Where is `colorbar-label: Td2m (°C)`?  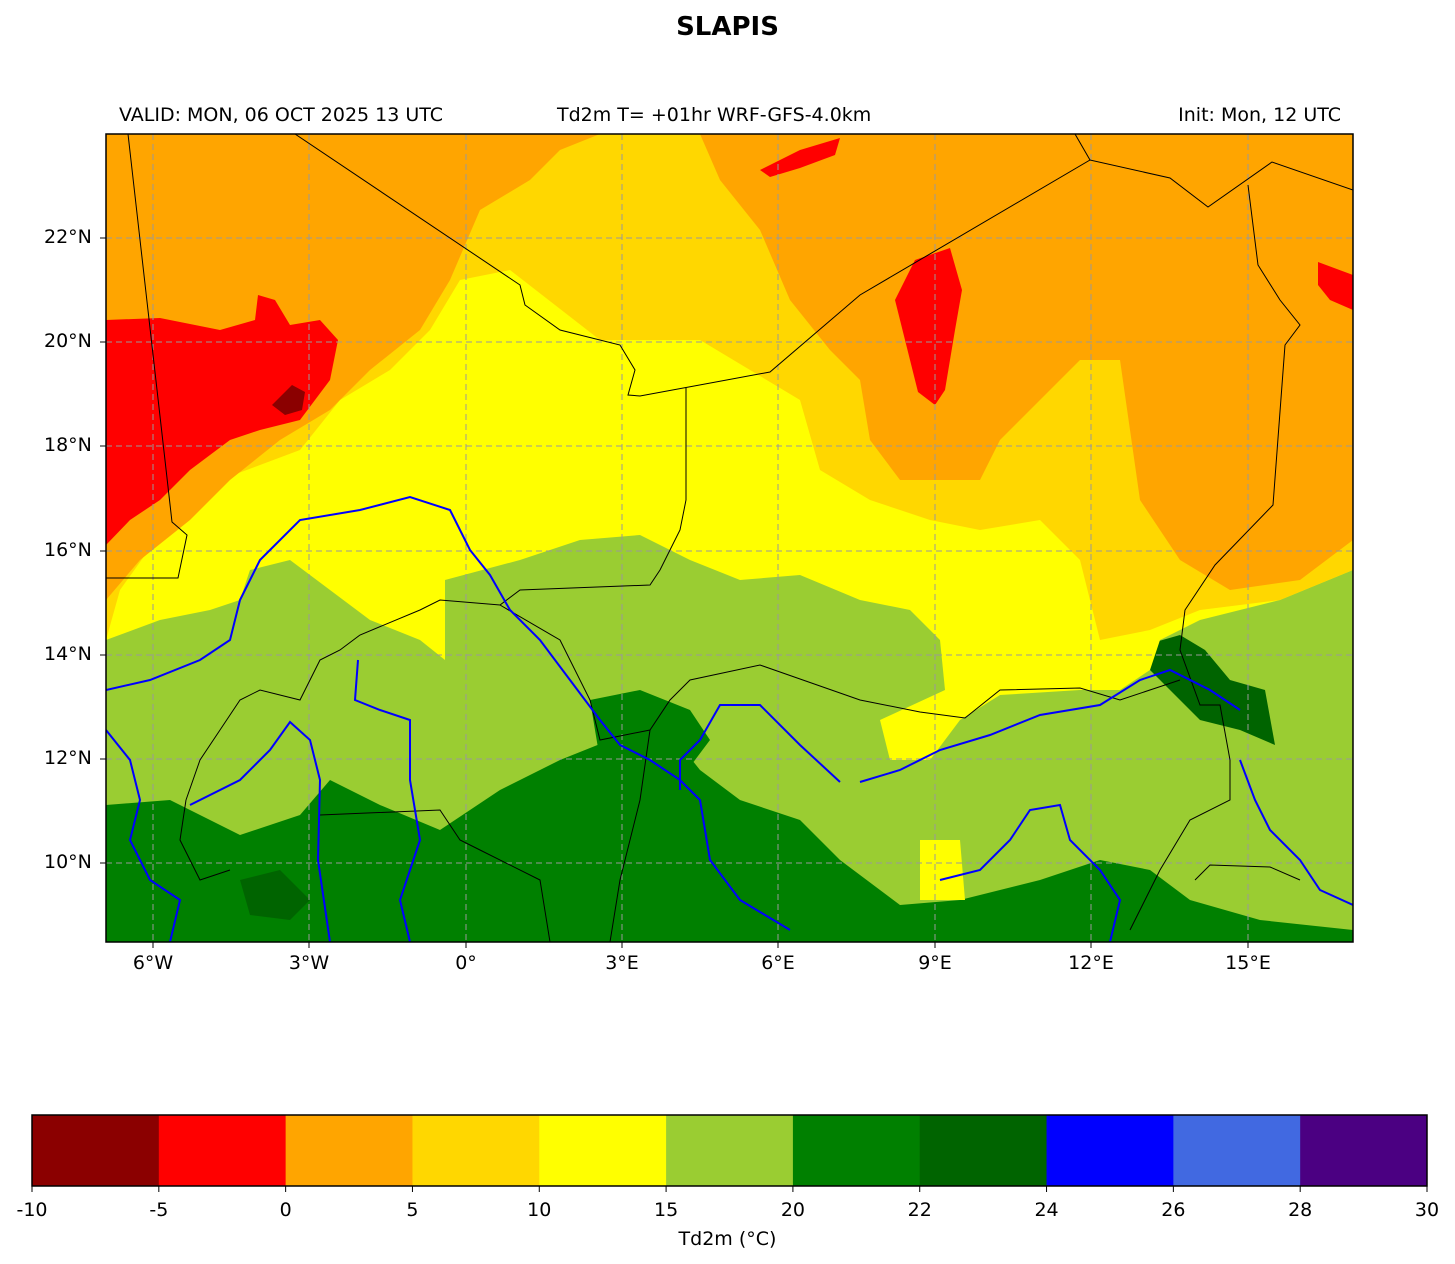 colorbar-label: Td2m (°C) is located at coordinates (727, 1239).